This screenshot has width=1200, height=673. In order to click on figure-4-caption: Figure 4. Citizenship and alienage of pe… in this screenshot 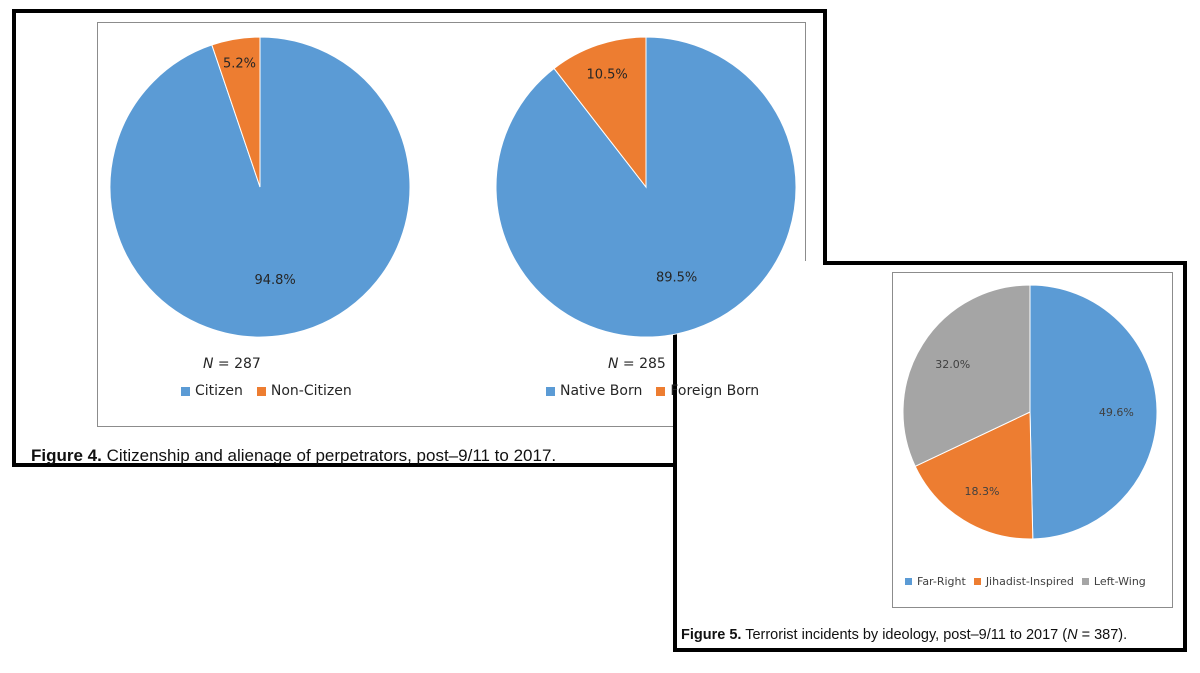, I will do `click(294, 455)`.